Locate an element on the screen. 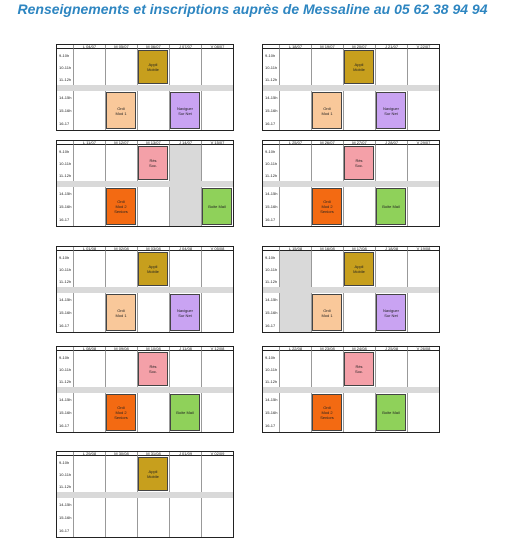 The image size is (505, 538). workshop-label: Mod 2 is located at coordinates (327, 412).